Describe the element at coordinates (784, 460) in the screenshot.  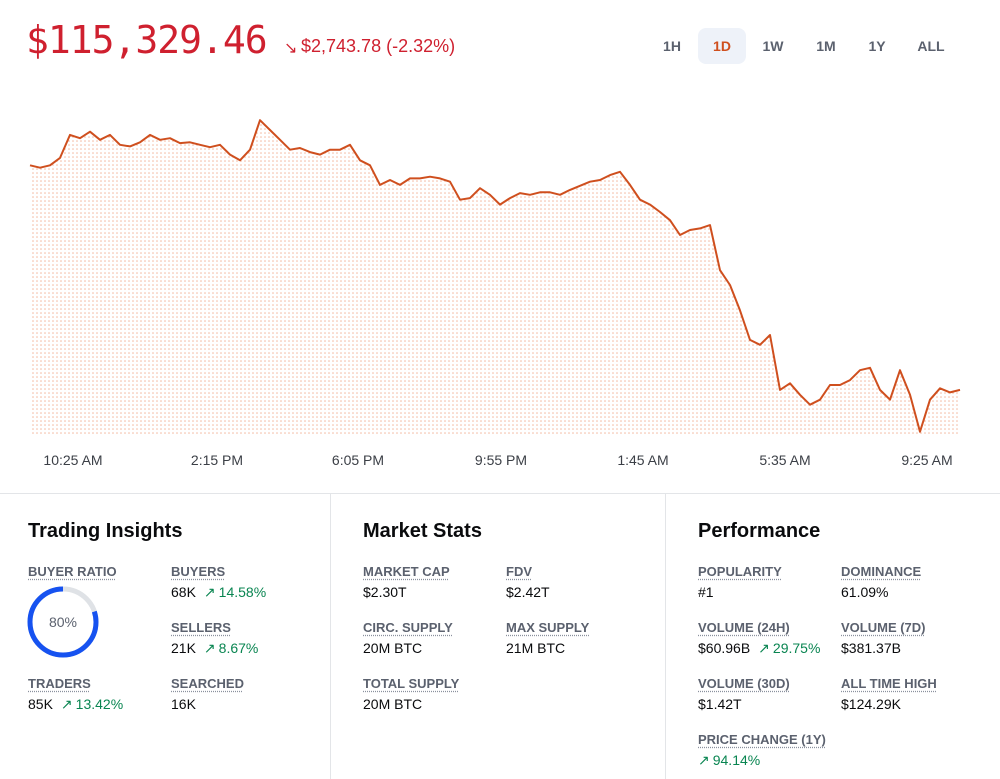
I see `x-tick-label: 5:35 AM` at that location.